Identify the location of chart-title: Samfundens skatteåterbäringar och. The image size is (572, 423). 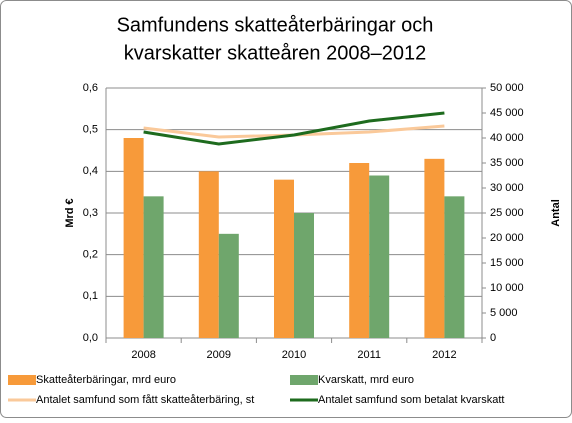
(275, 25).